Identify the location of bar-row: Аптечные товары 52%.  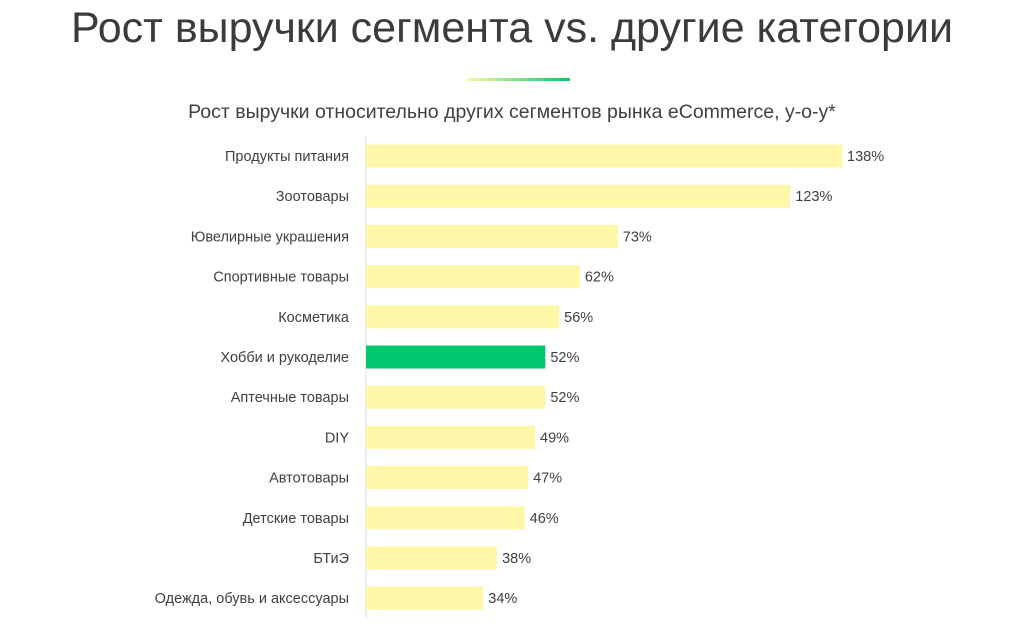
(405, 397).